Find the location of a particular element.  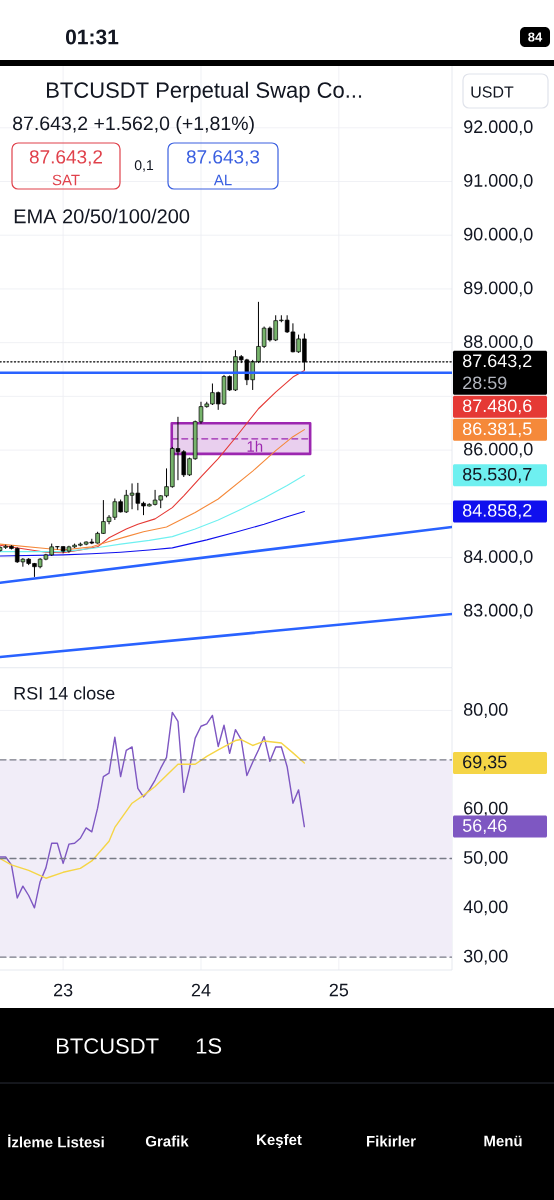

text: 84 is located at coordinates (535, 37).